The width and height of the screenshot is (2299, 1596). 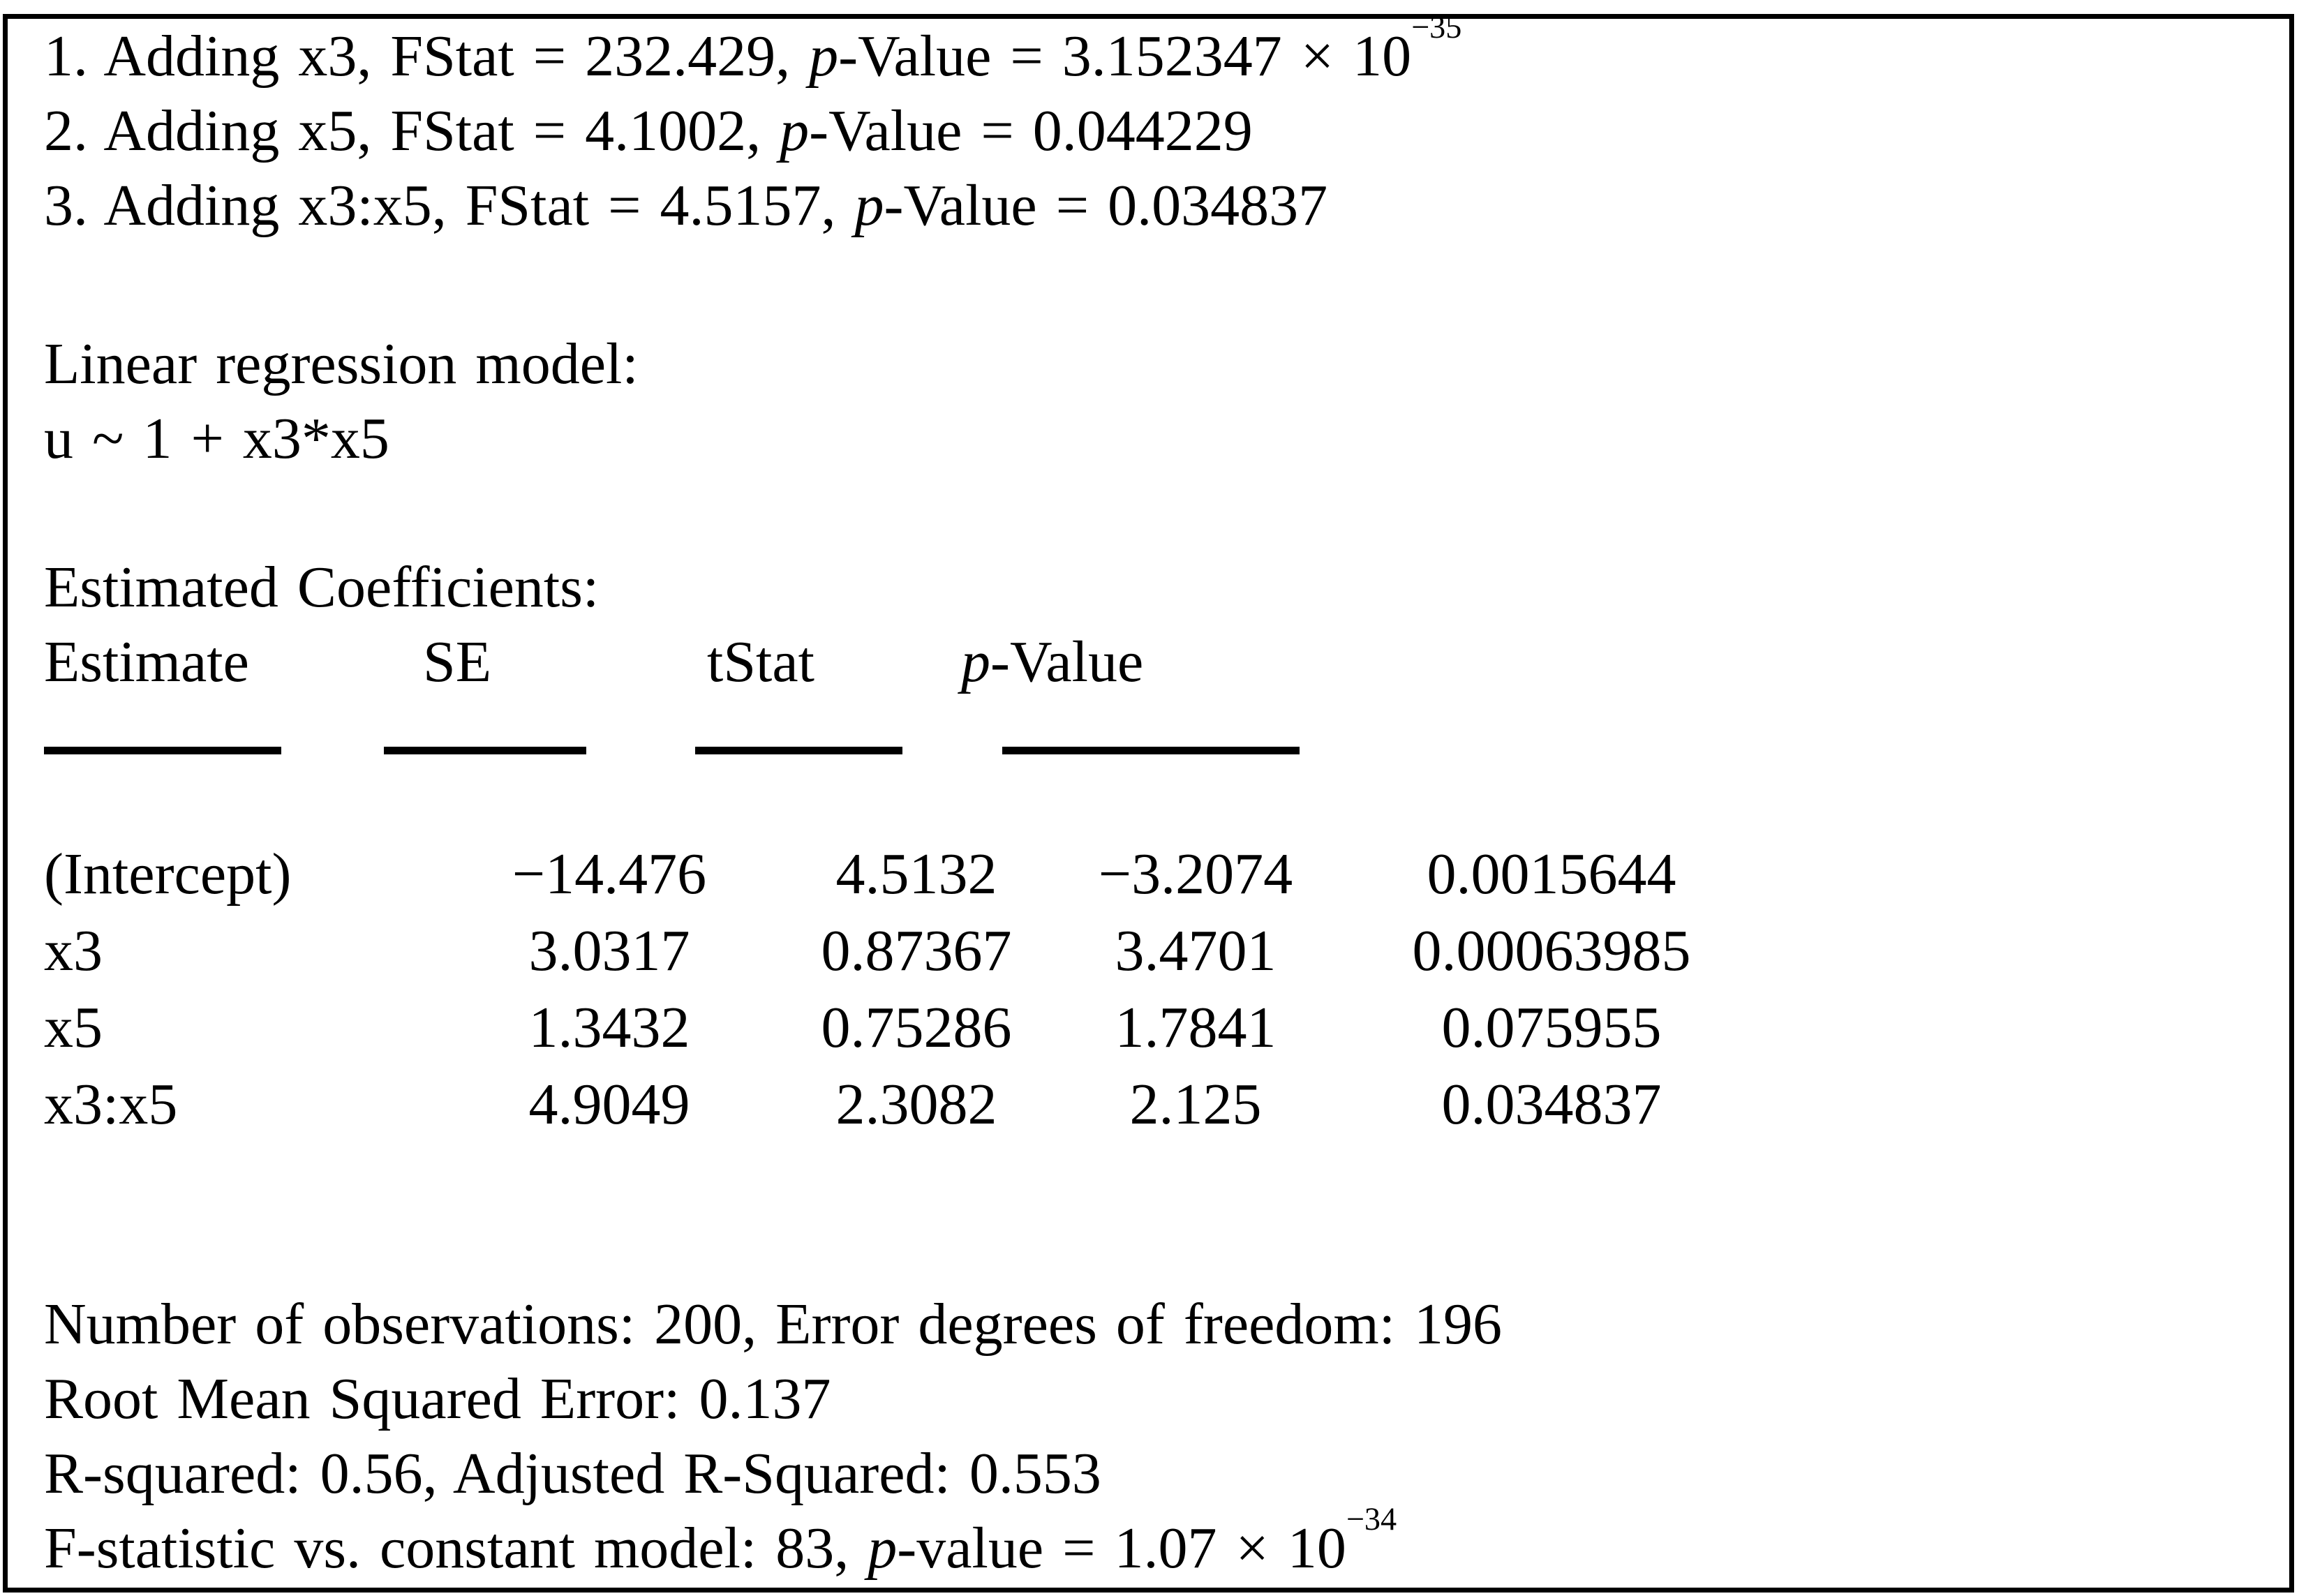 I want to click on row-label: x5, so click(x=73, y=1027).